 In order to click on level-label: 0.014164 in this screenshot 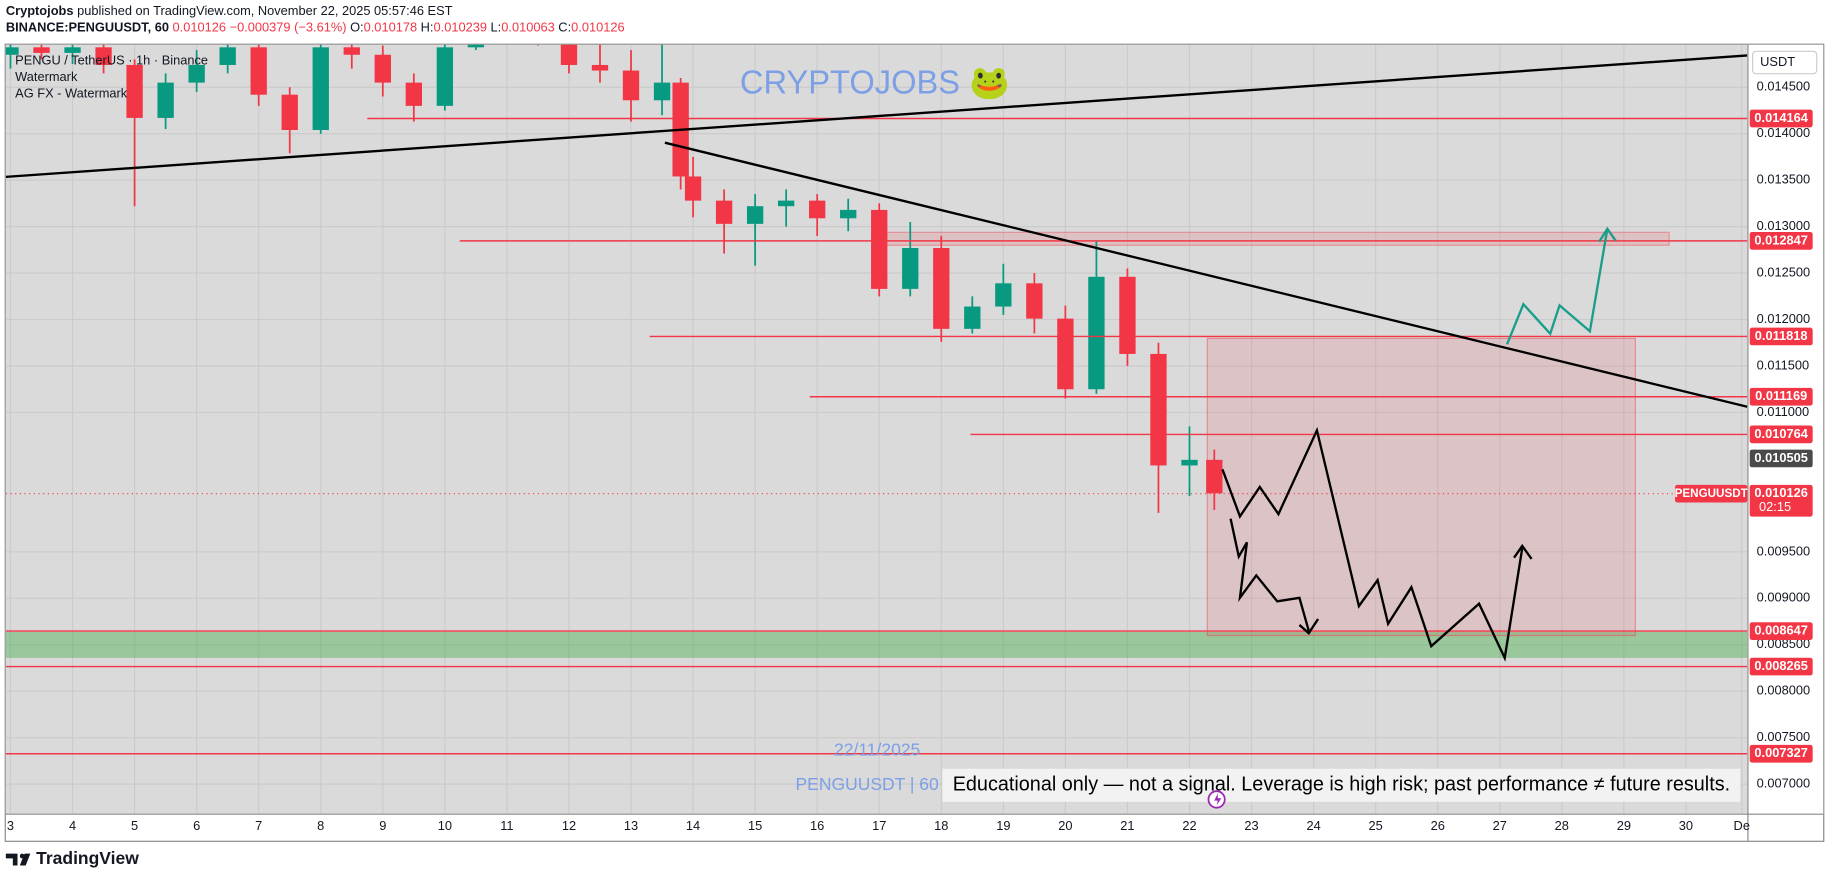, I will do `click(1781, 117)`.